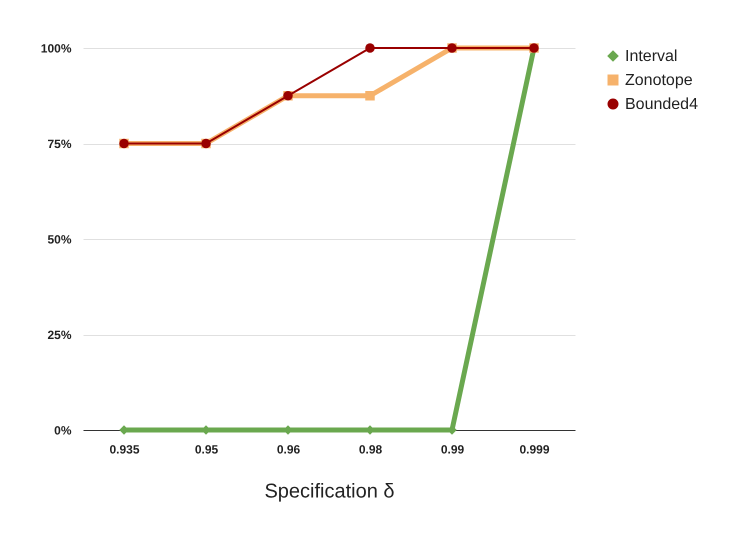  Describe the element at coordinates (370, 449) in the screenshot. I see `x-tick-label: 0.98` at that location.